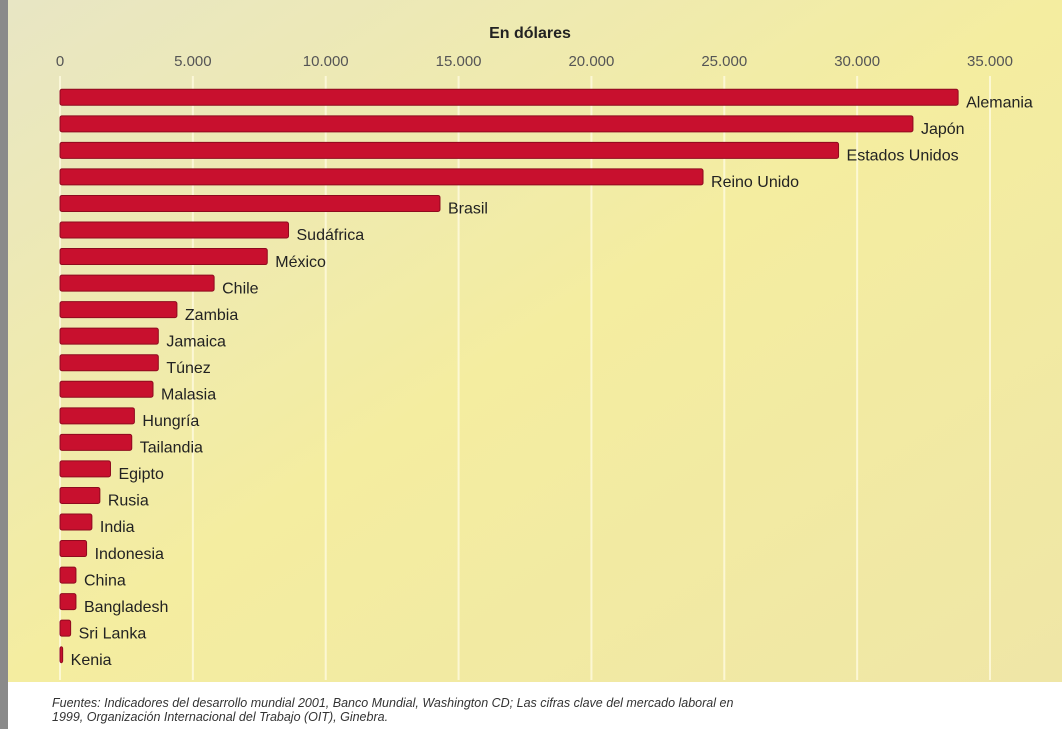 Image resolution: width=1062 pixels, height=729 pixels. What do you see at coordinates (300, 262) in the screenshot?
I see `category-label: México` at bounding box center [300, 262].